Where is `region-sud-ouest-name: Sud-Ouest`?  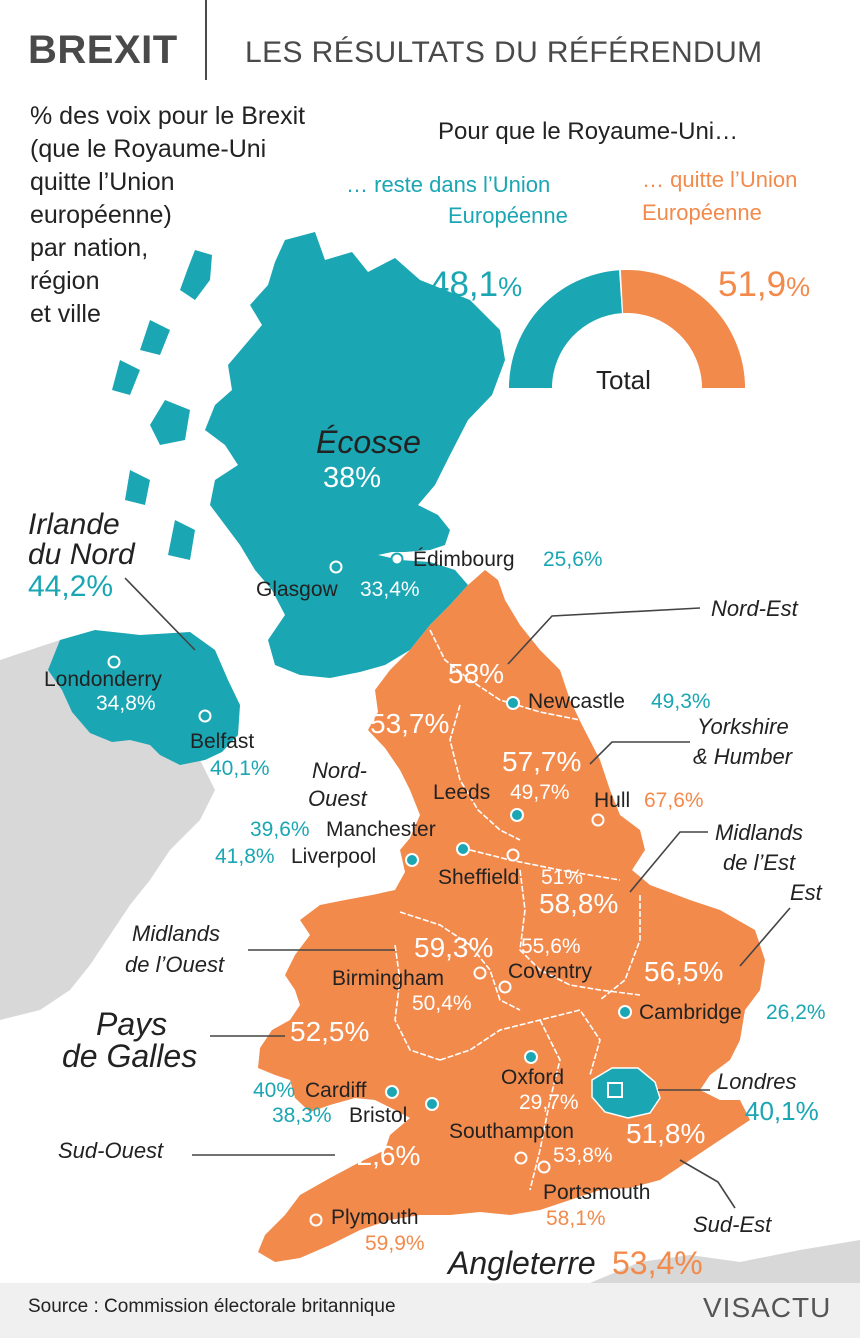 region-sud-ouest-name: Sud-Ouest is located at coordinates (111, 1150).